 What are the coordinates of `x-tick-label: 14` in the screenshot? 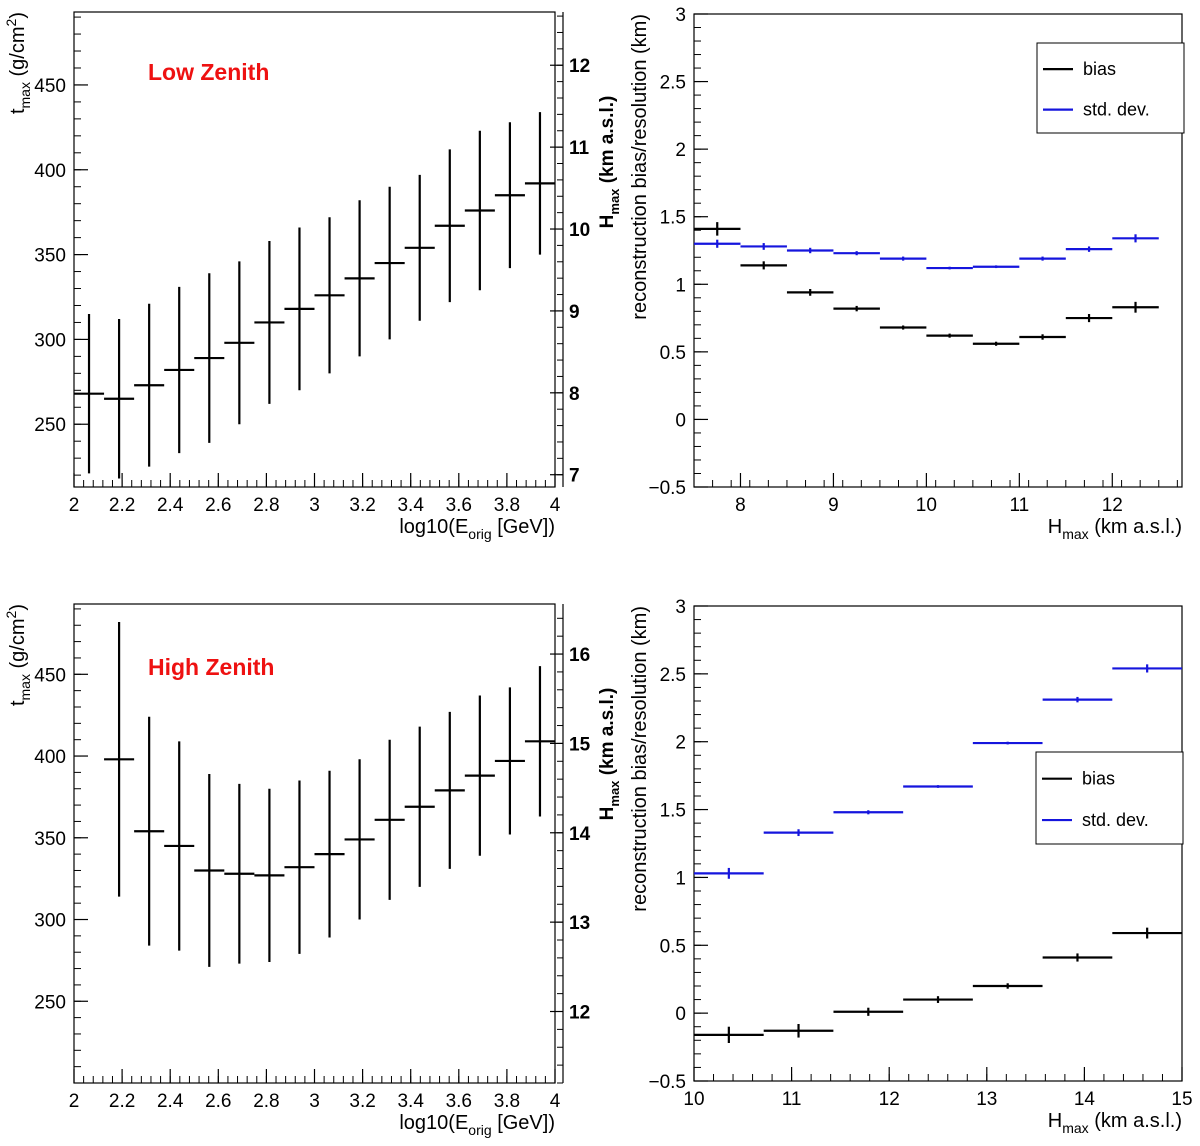 It's located at (1085, 1099).